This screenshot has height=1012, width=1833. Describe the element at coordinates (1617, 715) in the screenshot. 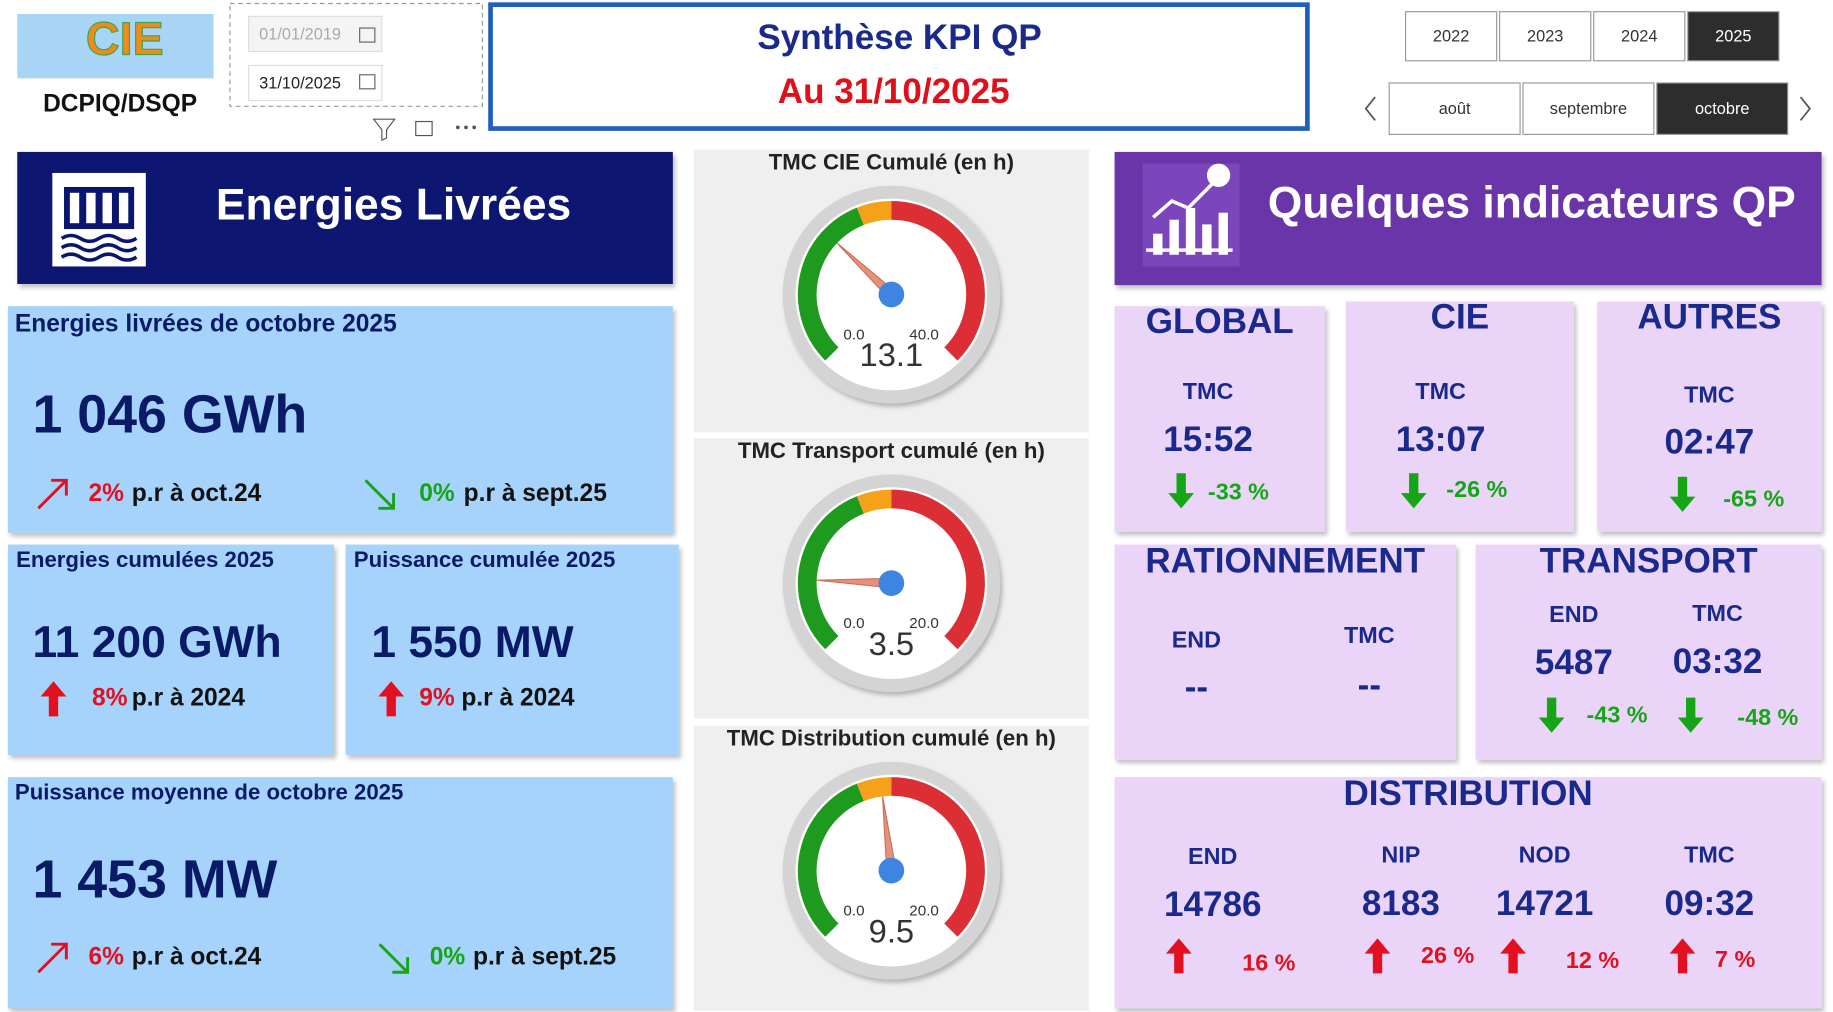

I see `metric-change: -43 %` at that location.